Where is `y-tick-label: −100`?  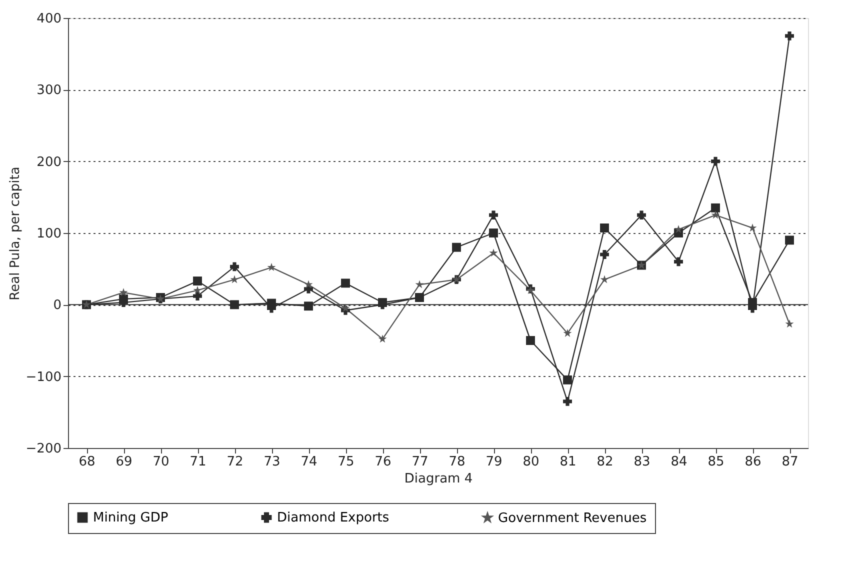
y-tick-label: −100 is located at coordinates (44, 377).